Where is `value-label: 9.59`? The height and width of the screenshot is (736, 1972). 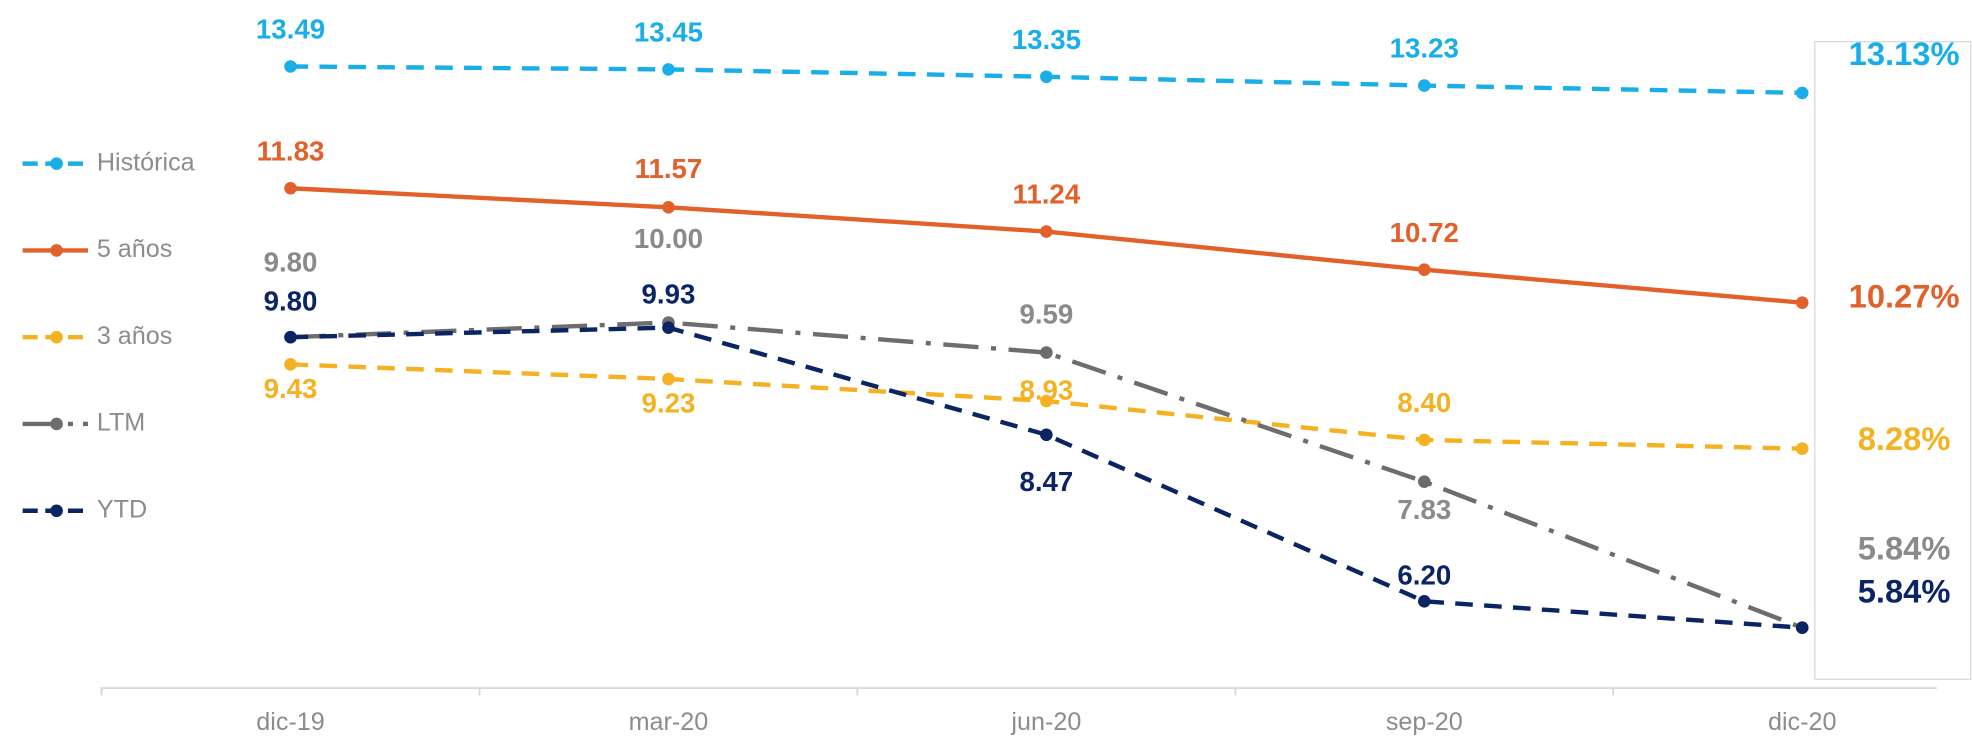
value-label: 9.59 is located at coordinates (1046, 313).